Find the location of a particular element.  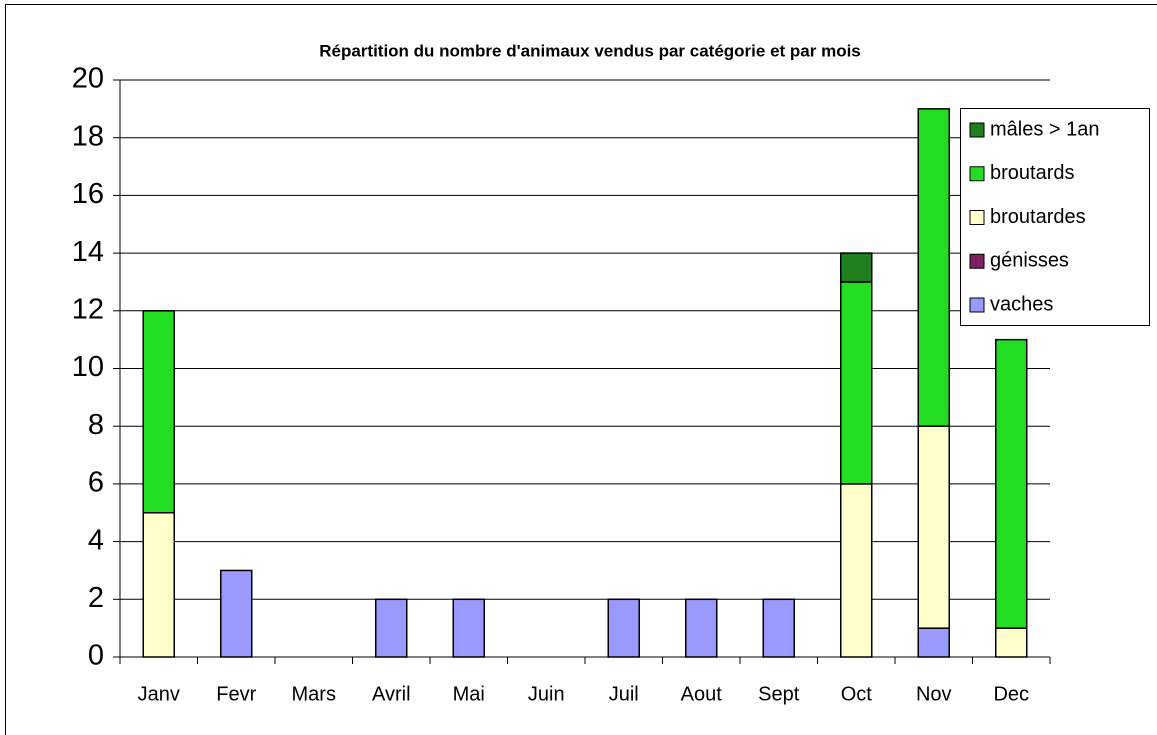

x-tick-label: Sept is located at coordinates (779, 694).